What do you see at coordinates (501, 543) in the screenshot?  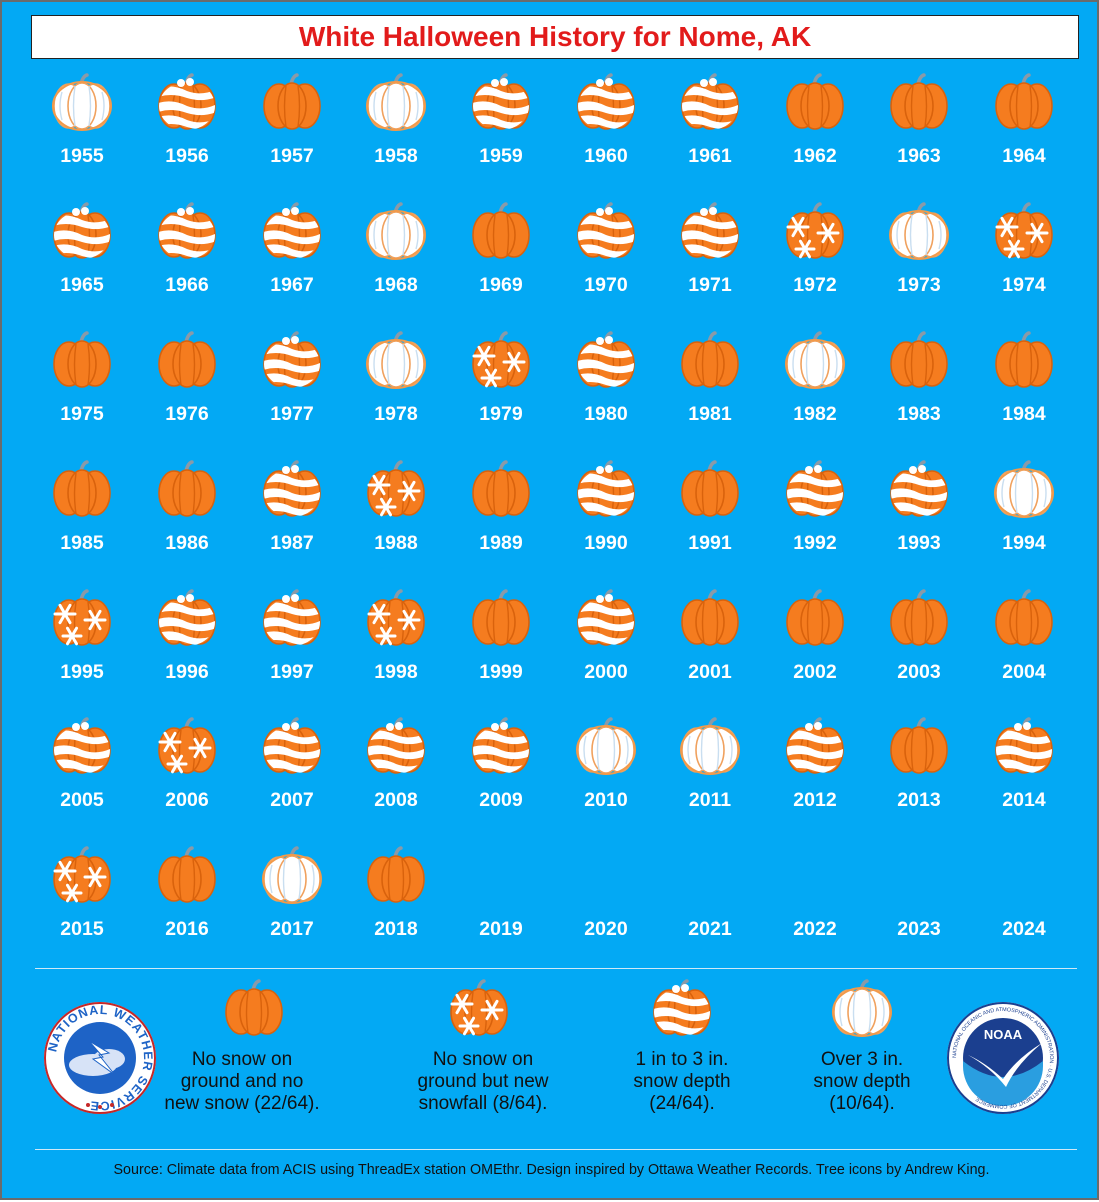 I see `year-label-1989: 1989` at bounding box center [501, 543].